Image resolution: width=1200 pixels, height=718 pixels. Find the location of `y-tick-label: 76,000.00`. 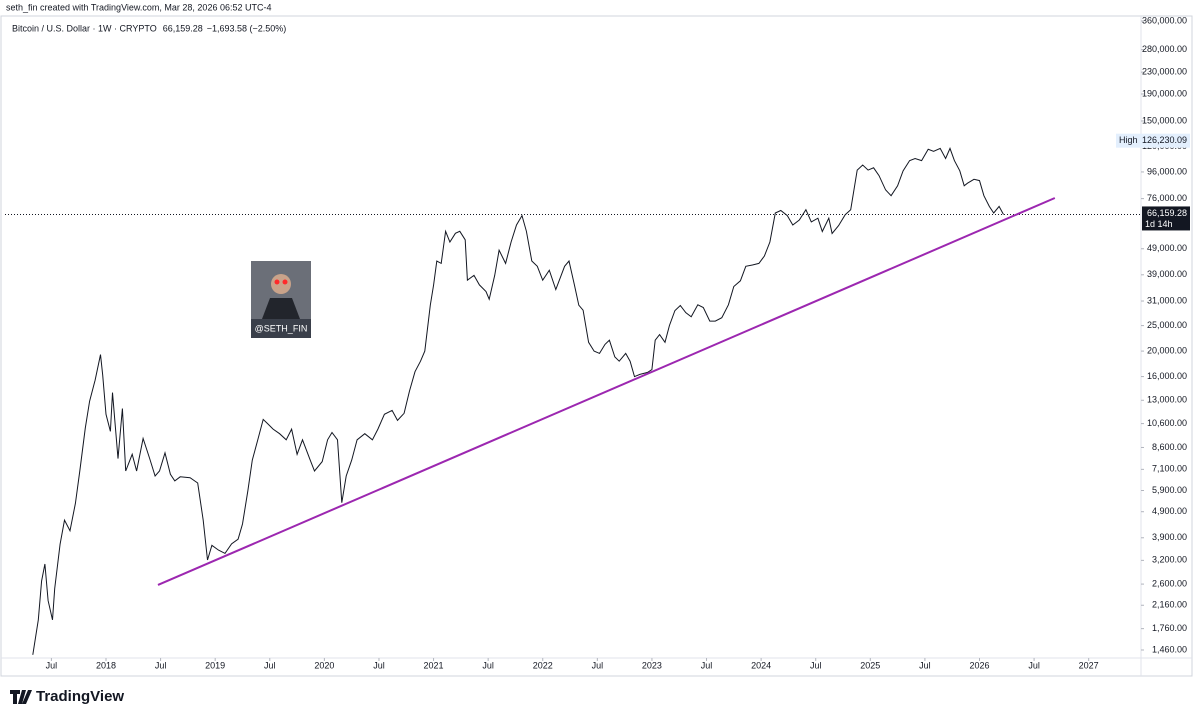

y-tick-label: 76,000.00 is located at coordinates (1167, 198).